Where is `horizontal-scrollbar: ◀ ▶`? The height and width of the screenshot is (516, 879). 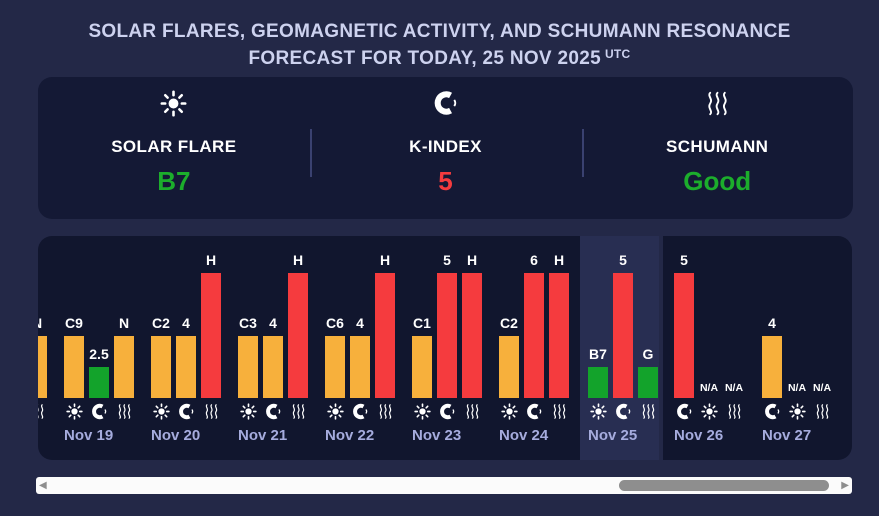 horizontal-scrollbar: ◀ ▶ is located at coordinates (444, 485).